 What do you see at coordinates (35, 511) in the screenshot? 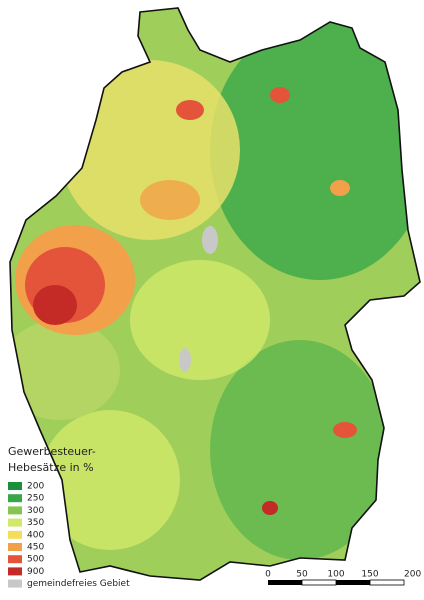
I see `legend-label: 300` at bounding box center [35, 511].